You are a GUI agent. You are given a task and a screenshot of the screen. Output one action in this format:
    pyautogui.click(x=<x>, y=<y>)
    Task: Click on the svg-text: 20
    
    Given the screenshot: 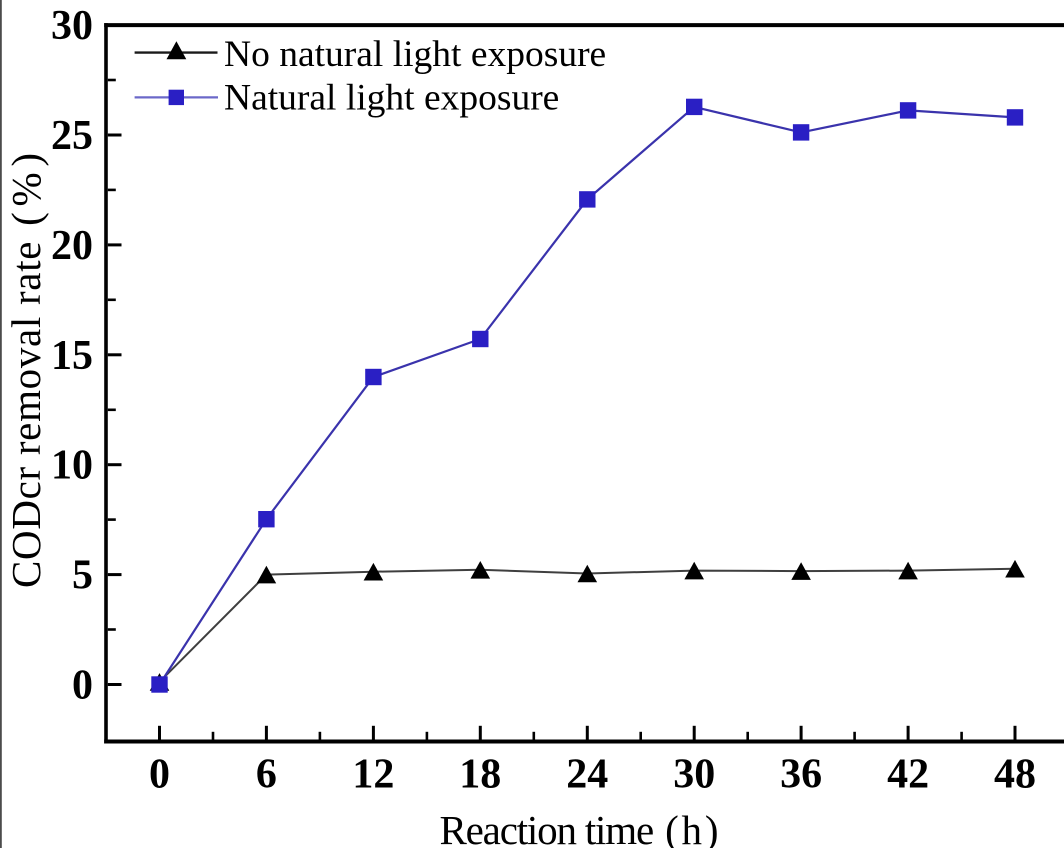 What is the action you would take?
    pyautogui.click(x=72, y=246)
    